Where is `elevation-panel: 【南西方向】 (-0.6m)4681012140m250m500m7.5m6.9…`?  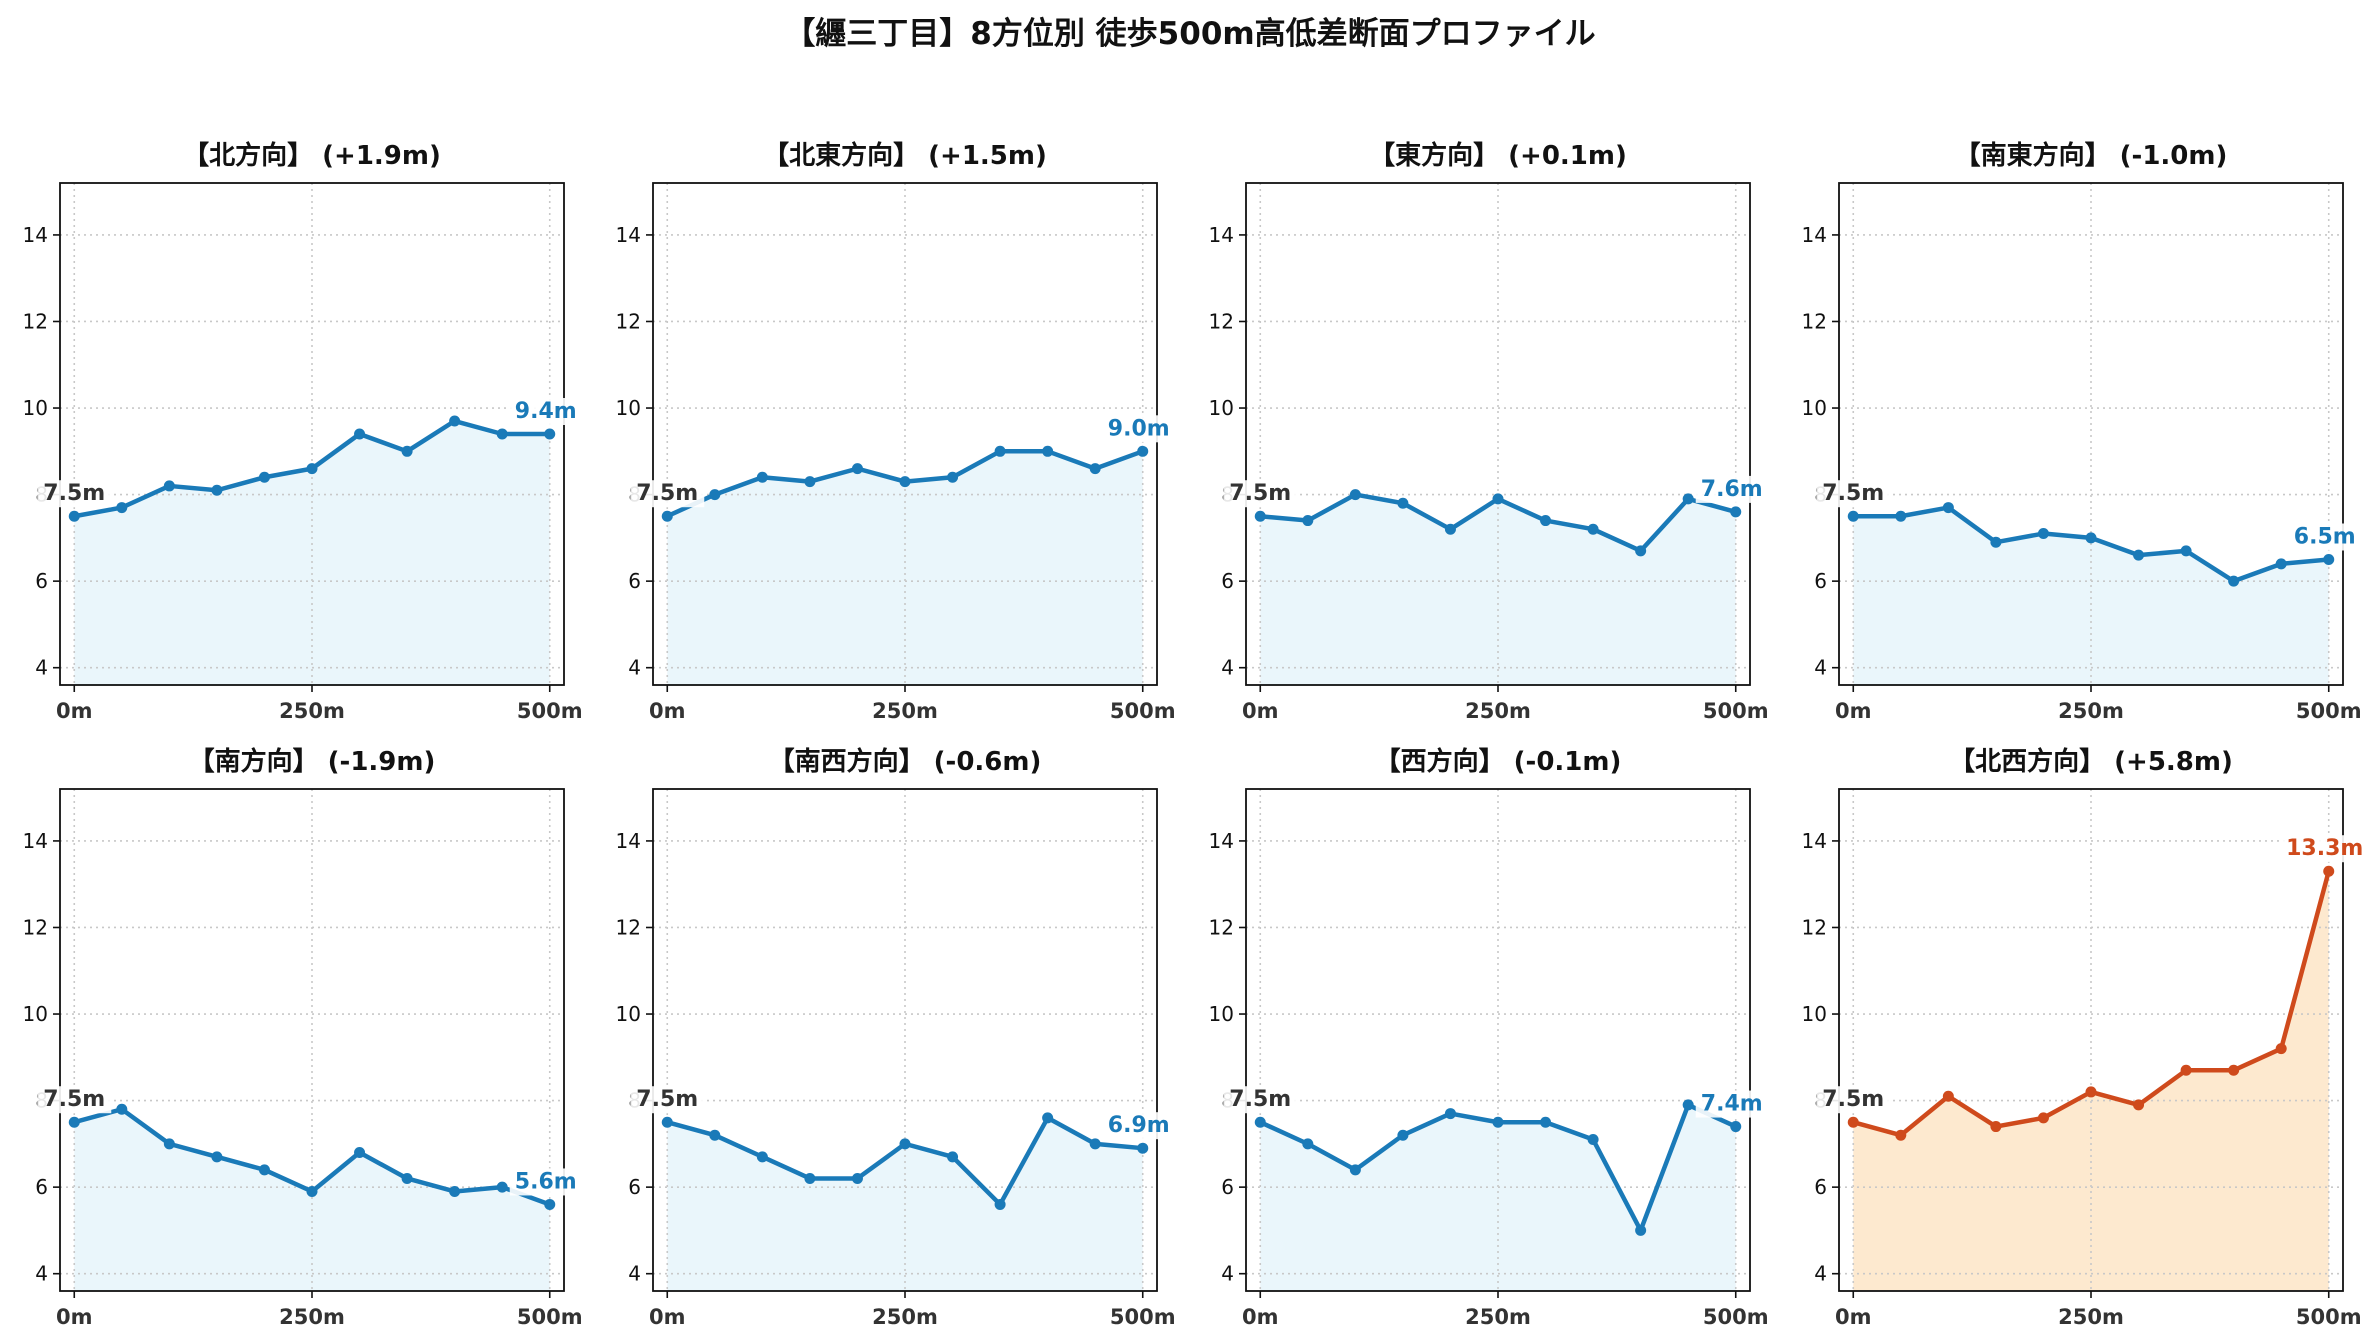 elevation-panel: 【南西方向】 (-0.6m)4681012140m250m500m7.5m6.9… is located at coordinates (896, 1037).